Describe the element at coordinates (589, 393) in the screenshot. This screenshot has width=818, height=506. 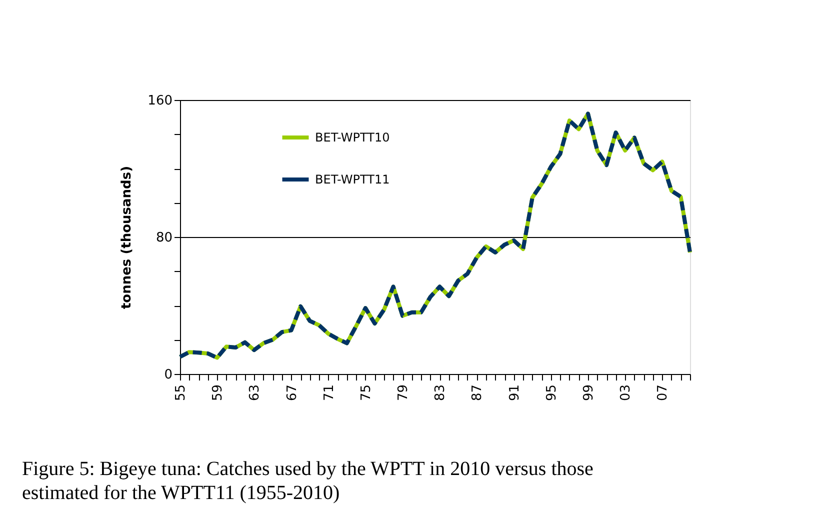
I see `x-tick-label: 99` at that location.